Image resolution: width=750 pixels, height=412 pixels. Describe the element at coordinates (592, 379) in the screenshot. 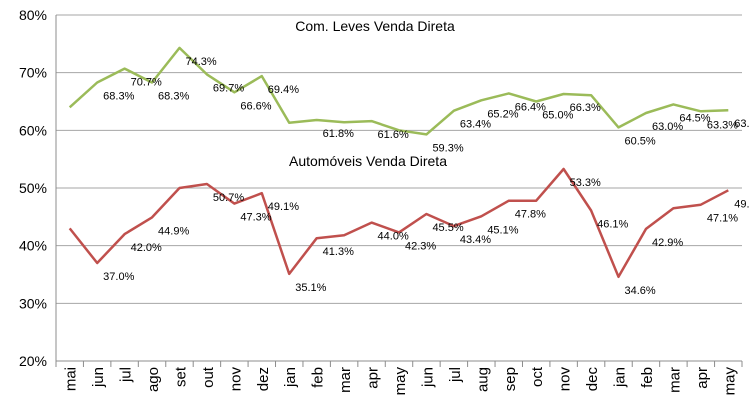

I see `x-tick-label: dec` at that location.